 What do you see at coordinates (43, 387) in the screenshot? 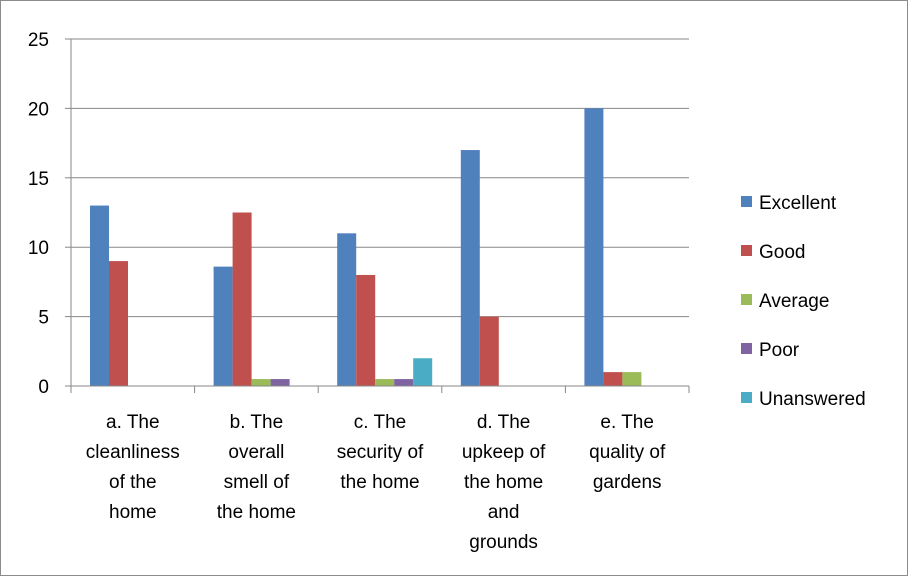
I see `y-tick-label: 0` at bounding box center [43, 387].